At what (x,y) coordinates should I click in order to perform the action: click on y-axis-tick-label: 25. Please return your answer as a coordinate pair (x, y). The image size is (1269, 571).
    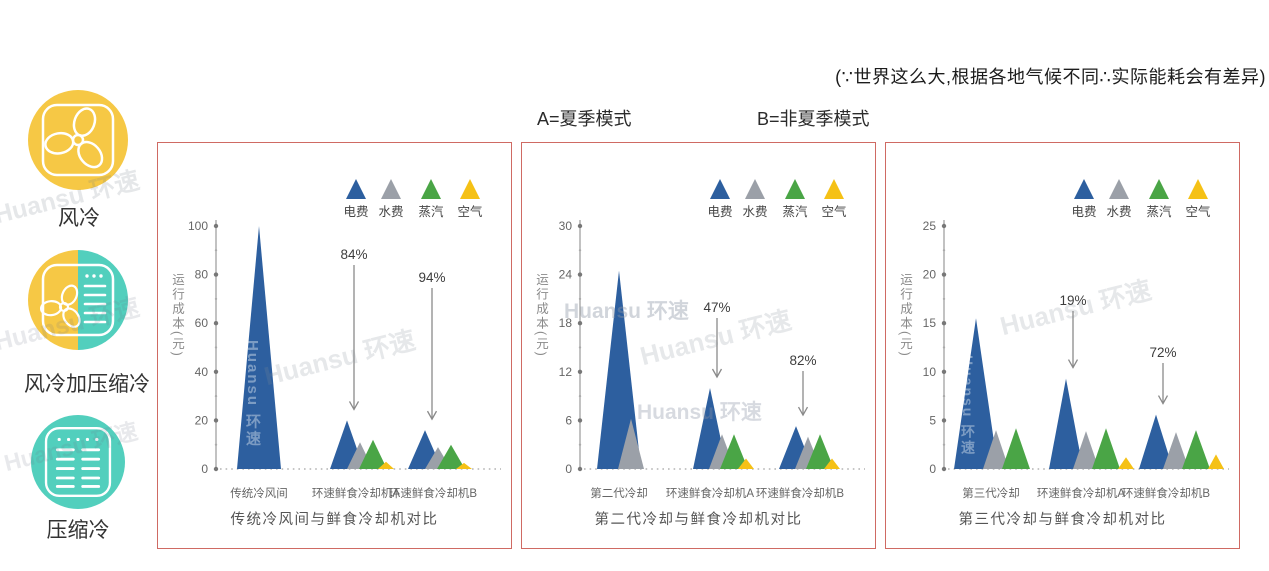
    Looking at the image, I should click on (930, 226).